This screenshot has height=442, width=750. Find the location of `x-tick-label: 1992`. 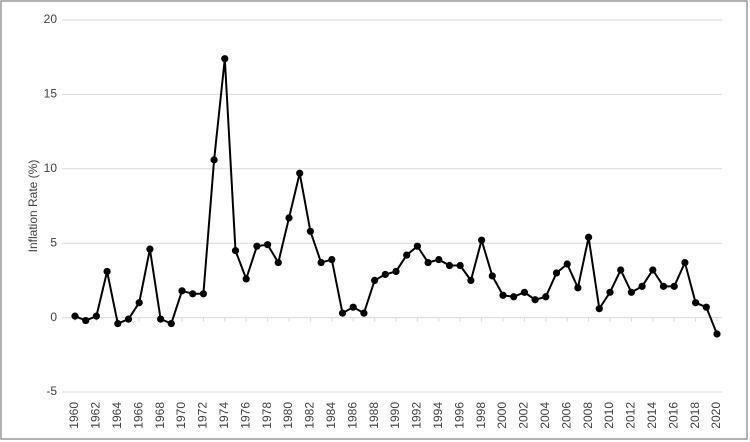

x-tick-label: 1992 is located at coordinates (417, 415).